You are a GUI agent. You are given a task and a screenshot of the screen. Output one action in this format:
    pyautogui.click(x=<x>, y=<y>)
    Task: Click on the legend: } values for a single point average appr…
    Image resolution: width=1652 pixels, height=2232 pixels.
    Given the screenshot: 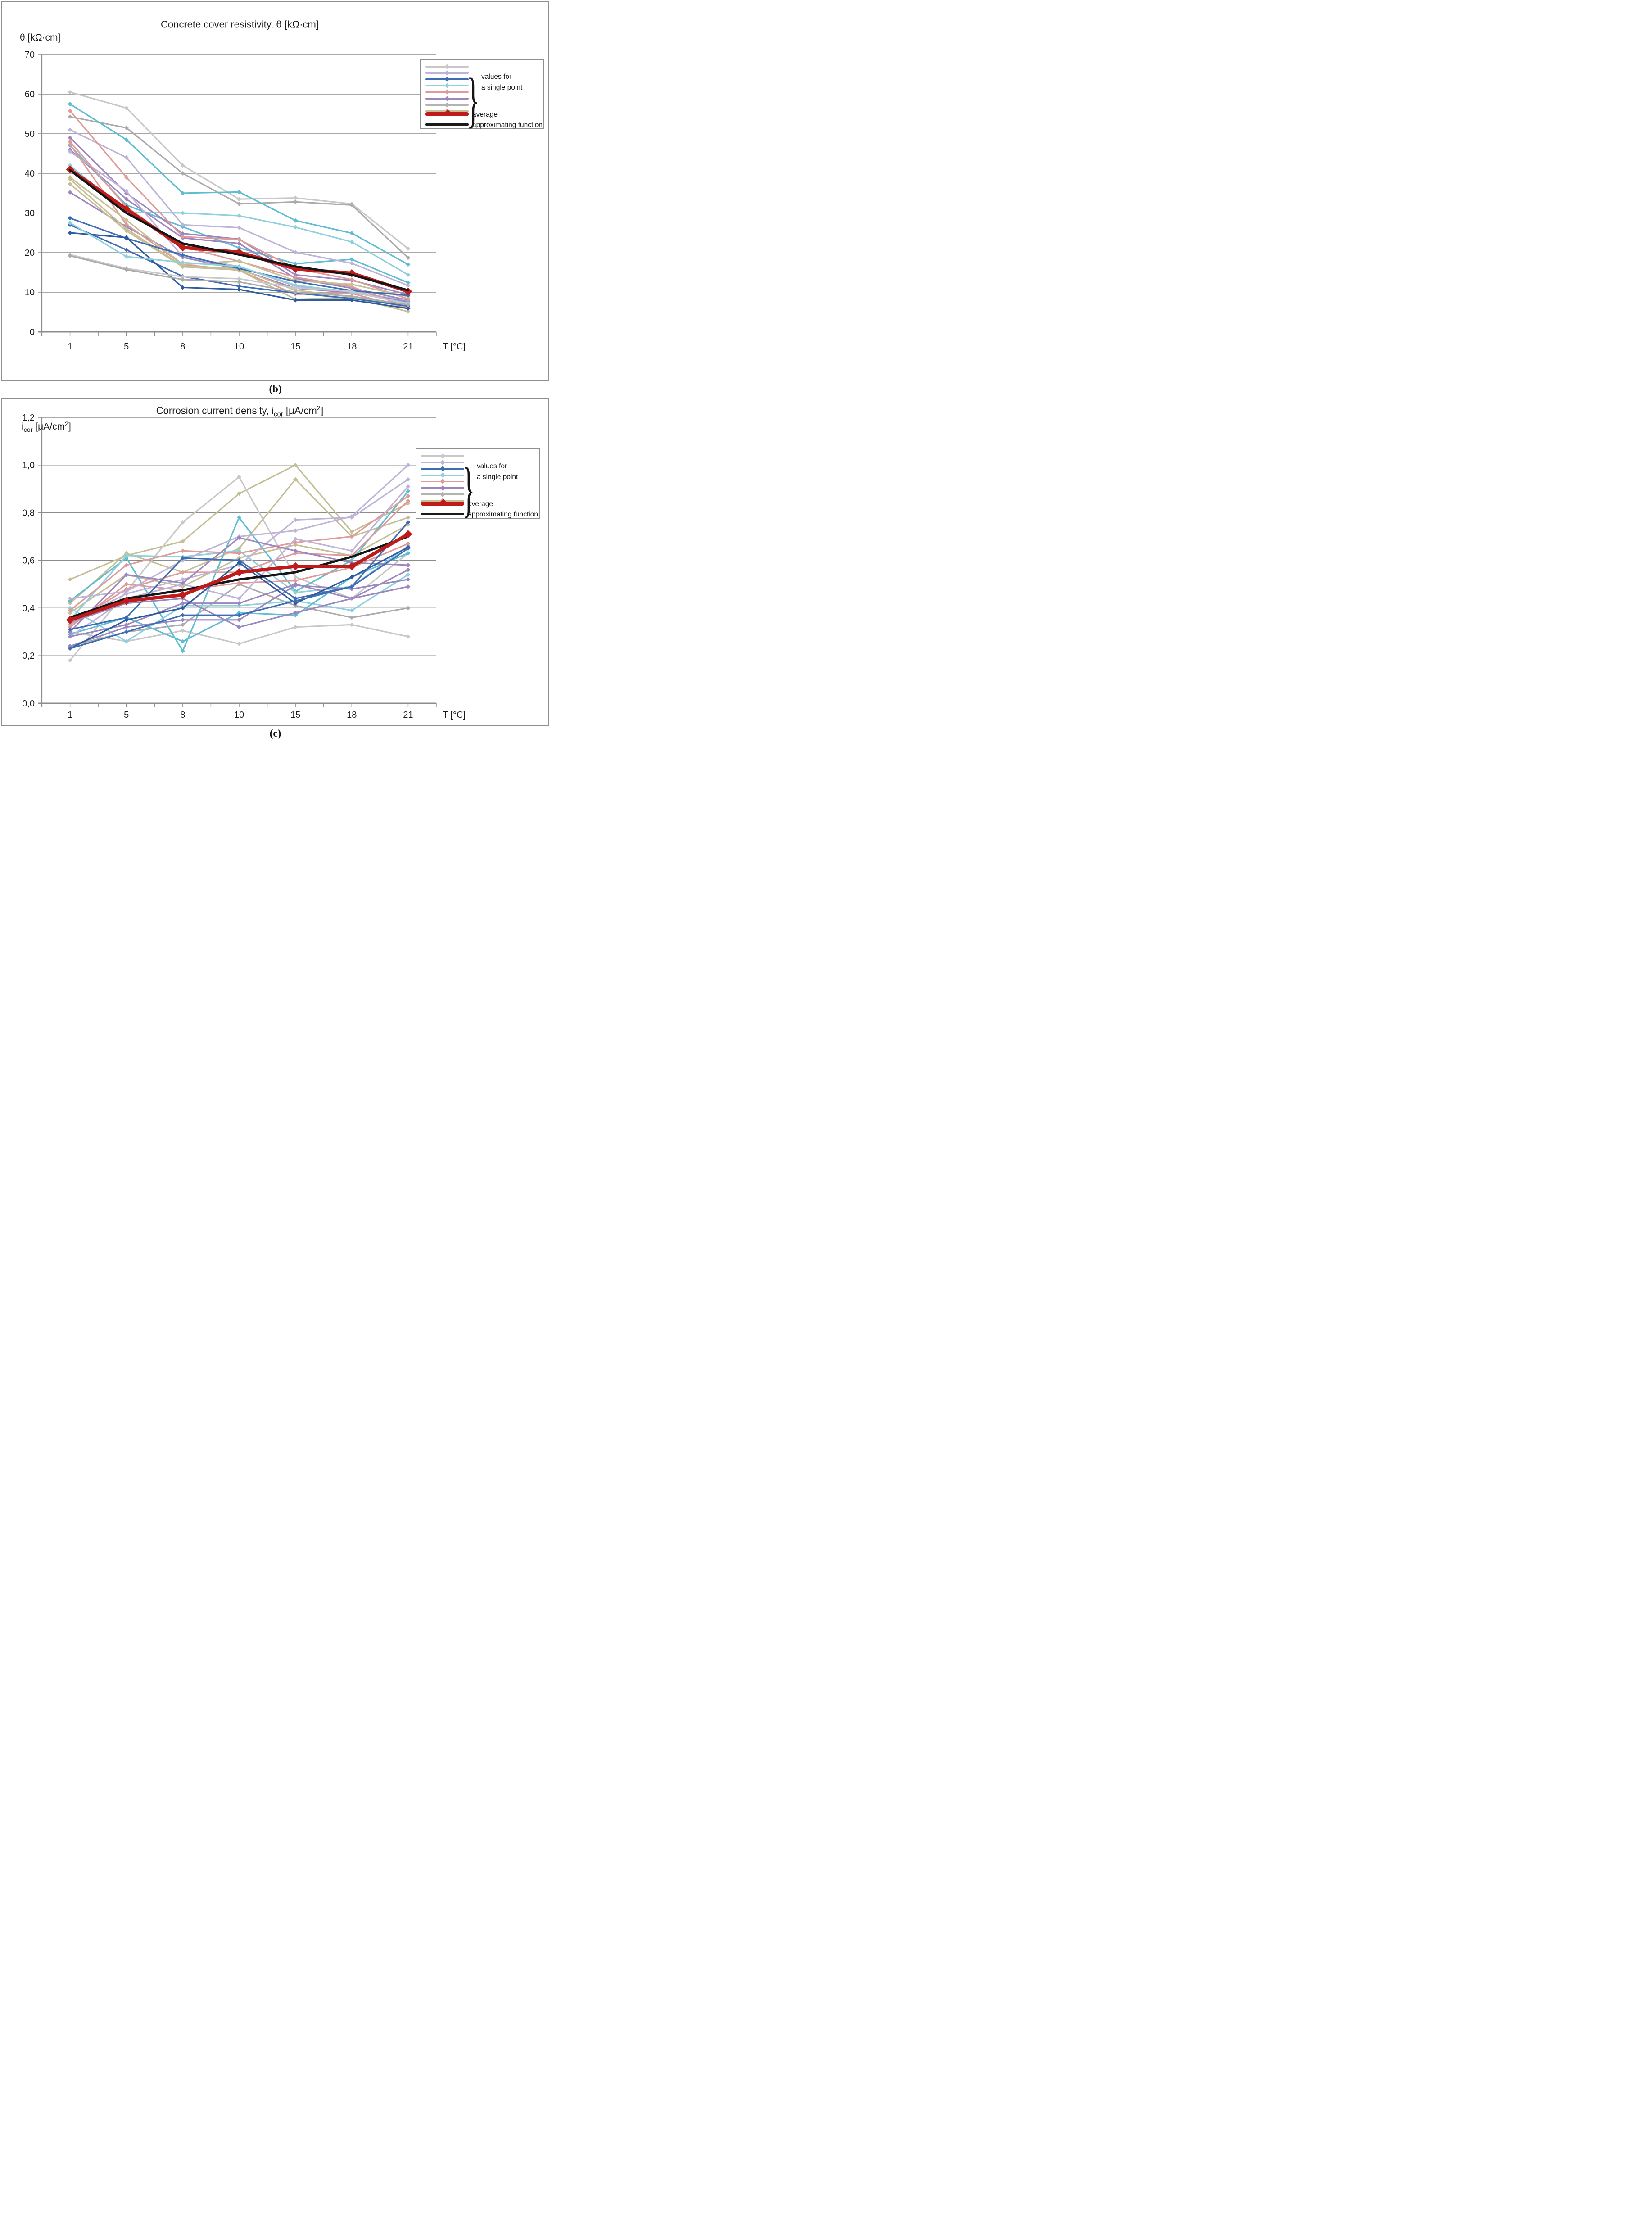 What is the action you would take?
    pyautogui.click(x=482, y=96)
    